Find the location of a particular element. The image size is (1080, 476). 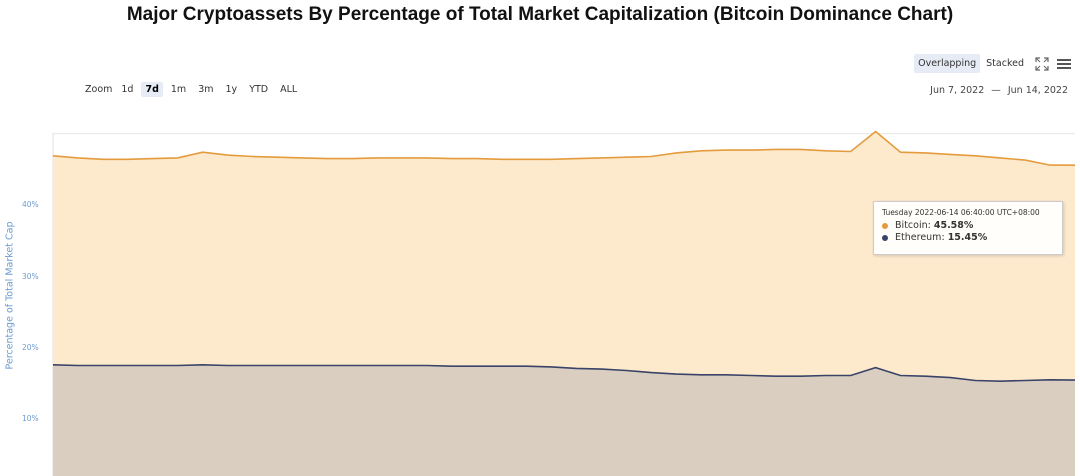

y-tick-label-40: 40% is located at coordinates (30, 204).